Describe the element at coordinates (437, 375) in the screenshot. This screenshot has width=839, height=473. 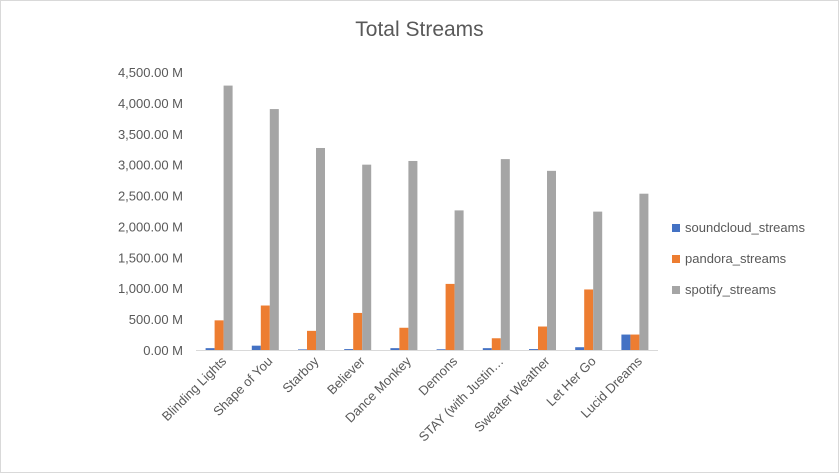
I see `x-category-label: Demons` at that location.